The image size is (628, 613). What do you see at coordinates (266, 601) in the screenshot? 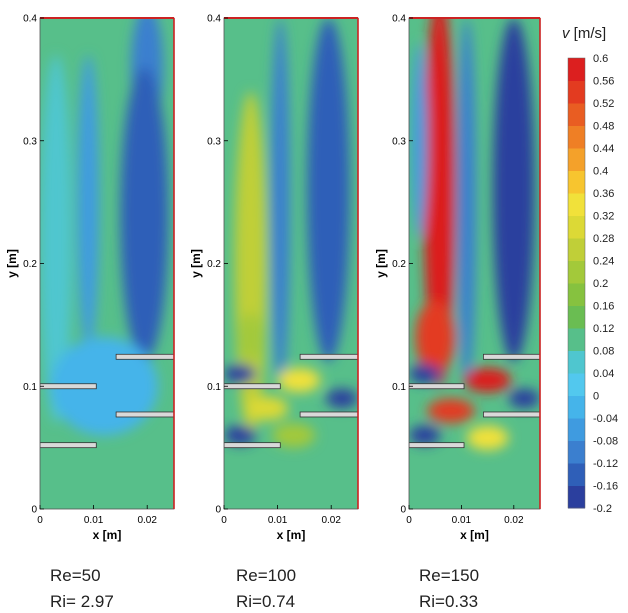
I see `caption-ri-panel-2: Ri=0.74` at bounding box center [266, 601].